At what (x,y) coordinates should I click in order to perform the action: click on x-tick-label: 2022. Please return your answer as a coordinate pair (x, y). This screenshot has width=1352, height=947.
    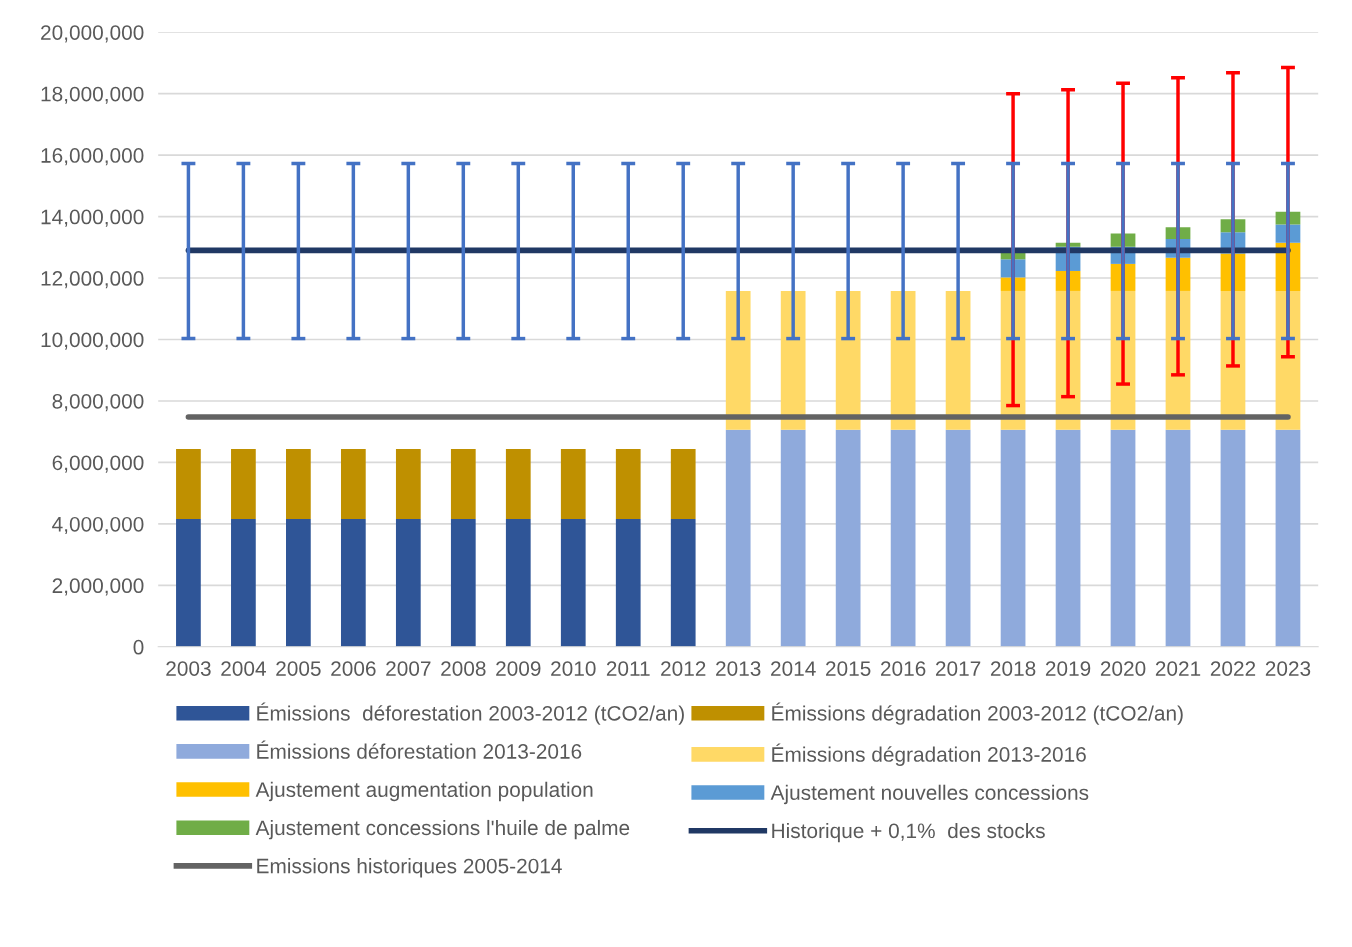
    Looking at the image, I should click on (1233, 668).